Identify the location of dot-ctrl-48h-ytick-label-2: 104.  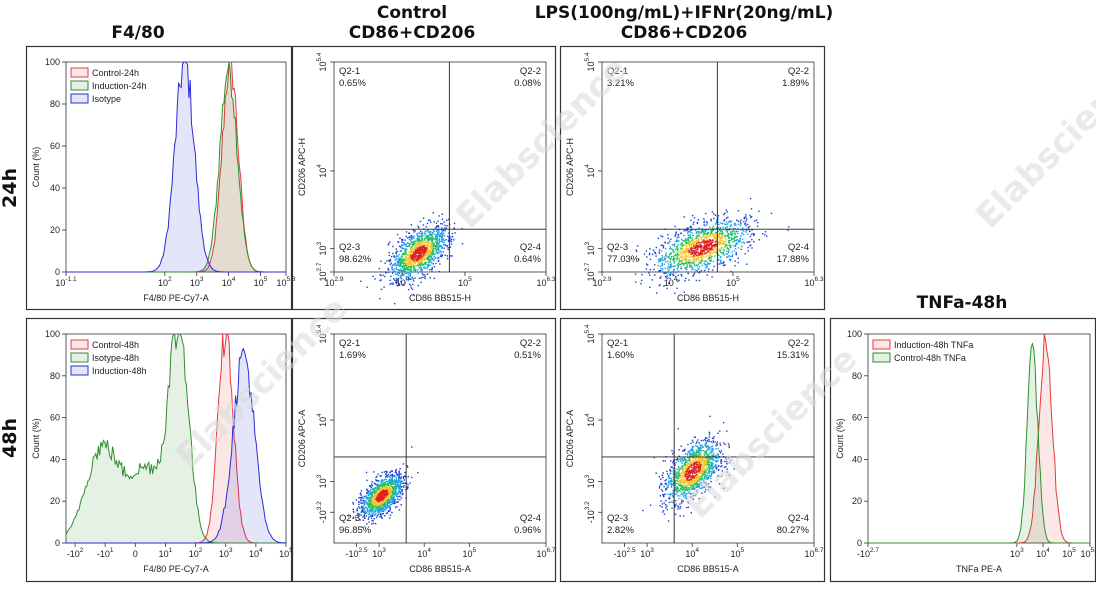
(322, 420).